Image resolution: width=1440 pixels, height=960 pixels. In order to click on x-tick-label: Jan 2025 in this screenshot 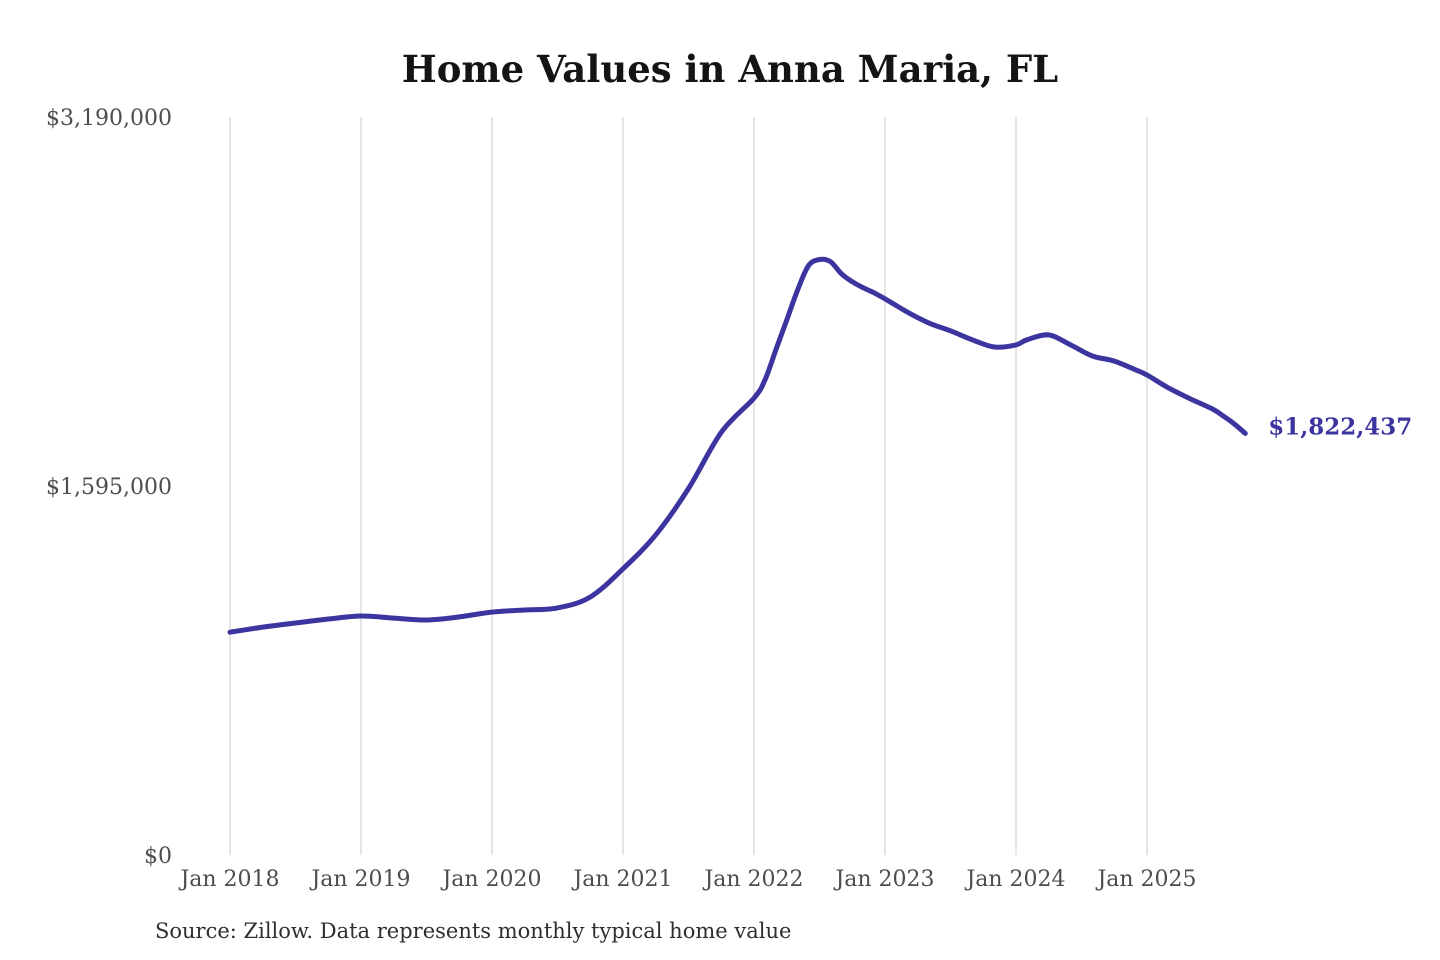, I will do `click(1145, 879)`.